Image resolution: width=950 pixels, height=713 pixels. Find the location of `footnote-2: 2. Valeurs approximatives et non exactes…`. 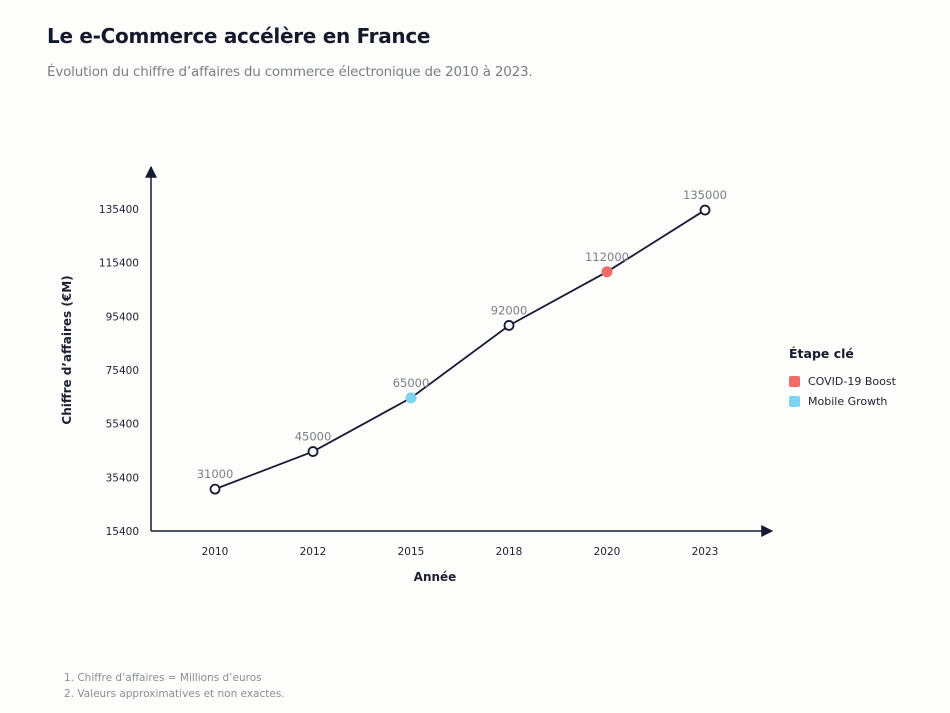

footnote-2: 2. Valeurs approximatives et non exactes… is located at coordinates (174, 694).